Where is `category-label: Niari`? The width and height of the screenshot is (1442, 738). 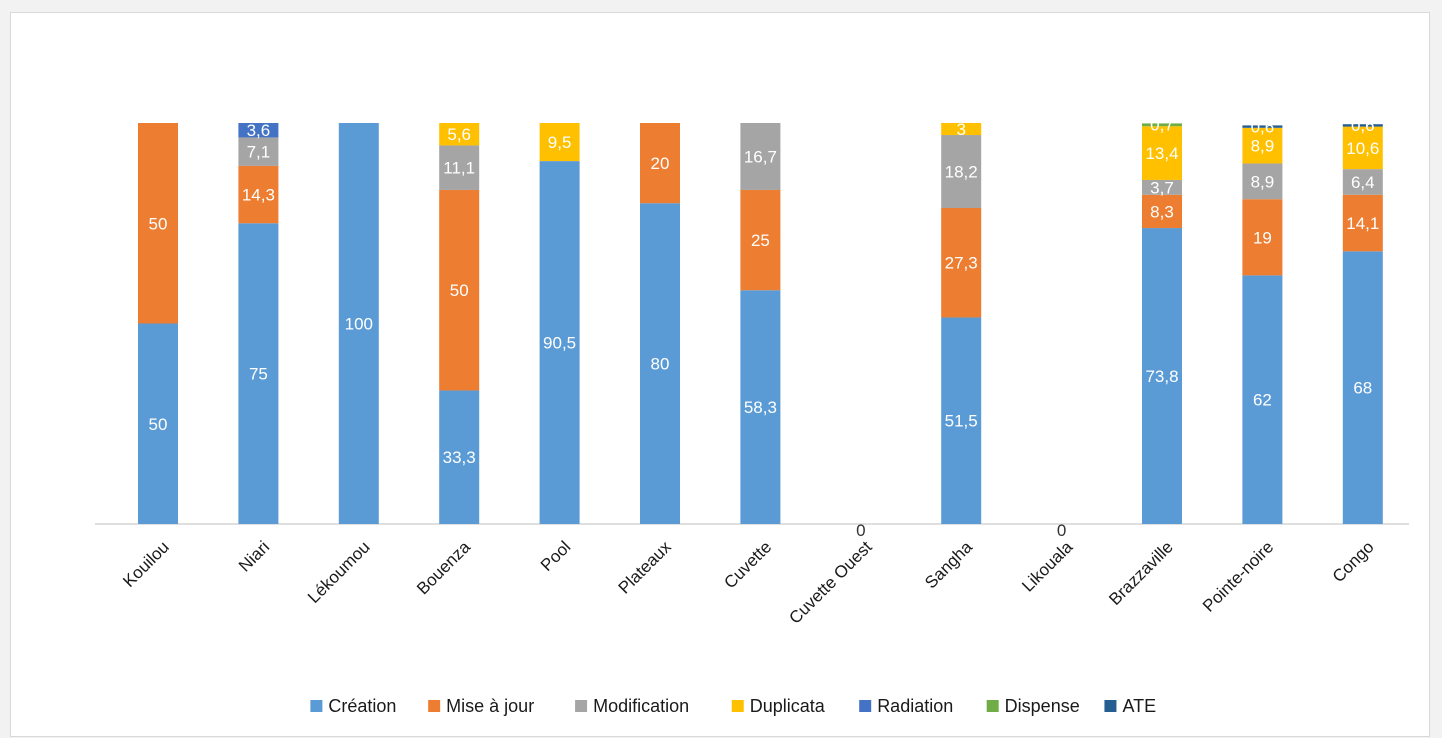
category-label: Niari is located at coordinates (254, 556).